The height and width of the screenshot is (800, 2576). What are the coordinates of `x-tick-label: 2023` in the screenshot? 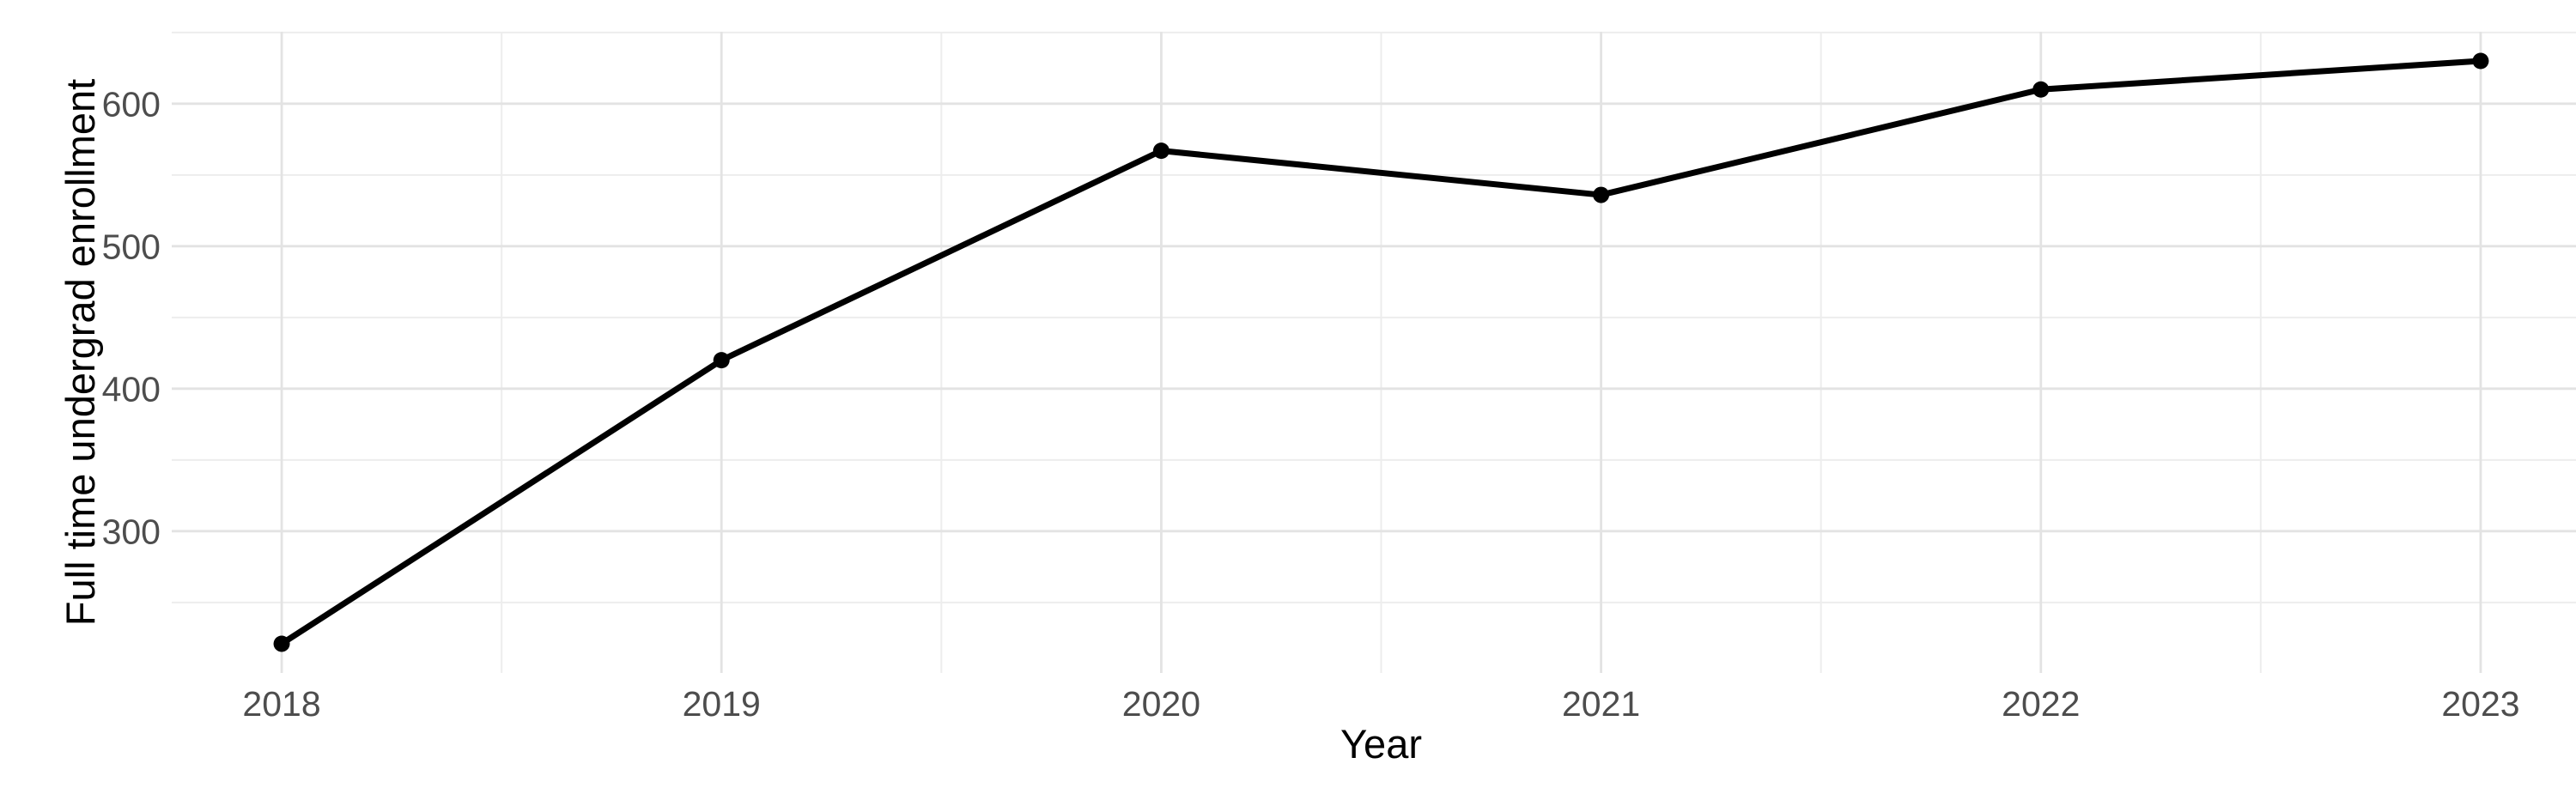 It's located at (2480, 704).